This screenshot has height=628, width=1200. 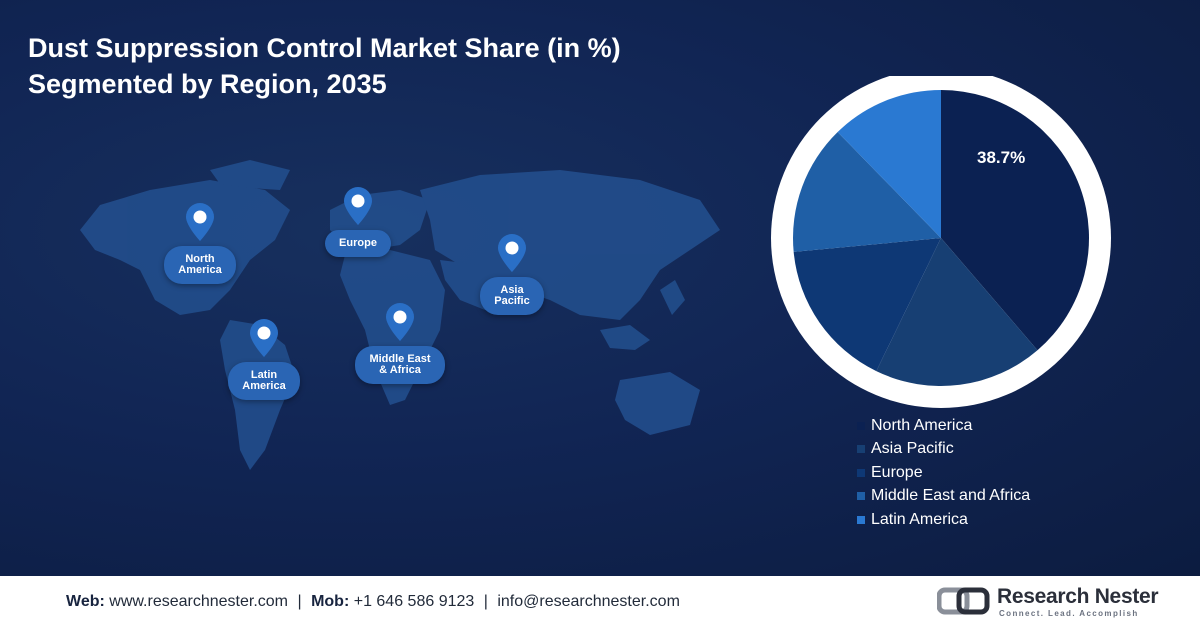 I want to click on pie-slice-middle-east-and-africa, so click(x=867, y=192).